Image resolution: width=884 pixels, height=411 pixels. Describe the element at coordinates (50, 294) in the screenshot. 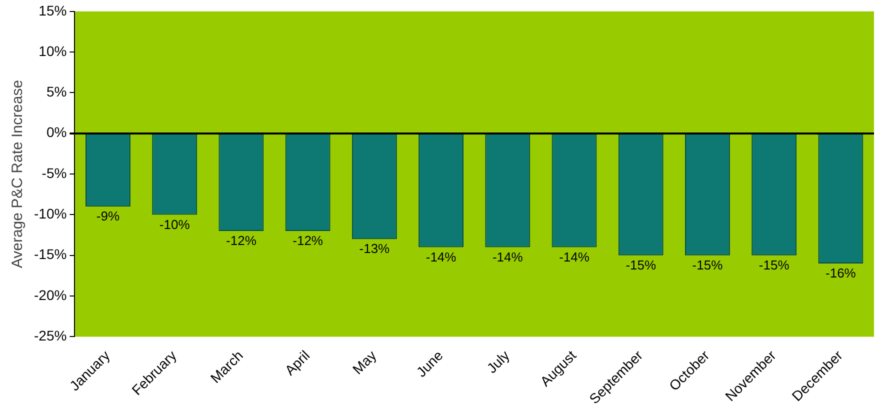

I see `y-tick-label: -20%` at that location.